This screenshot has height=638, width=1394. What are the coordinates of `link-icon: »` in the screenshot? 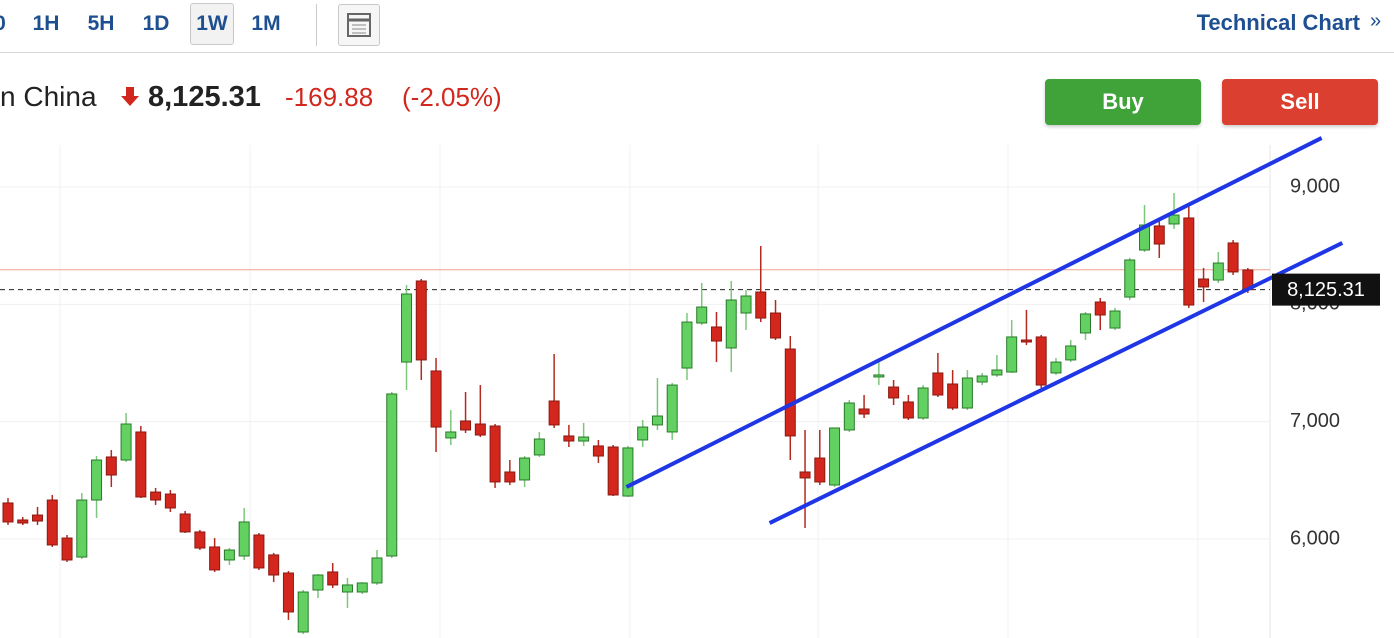 It's located at (1376, 21).